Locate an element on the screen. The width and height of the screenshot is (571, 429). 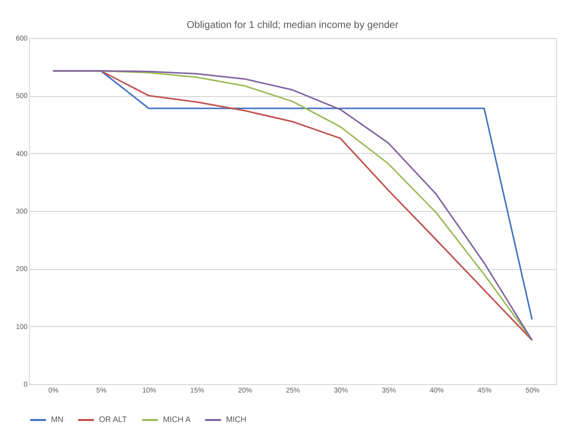
legend-label: MN is located at coordinates (57, 419).